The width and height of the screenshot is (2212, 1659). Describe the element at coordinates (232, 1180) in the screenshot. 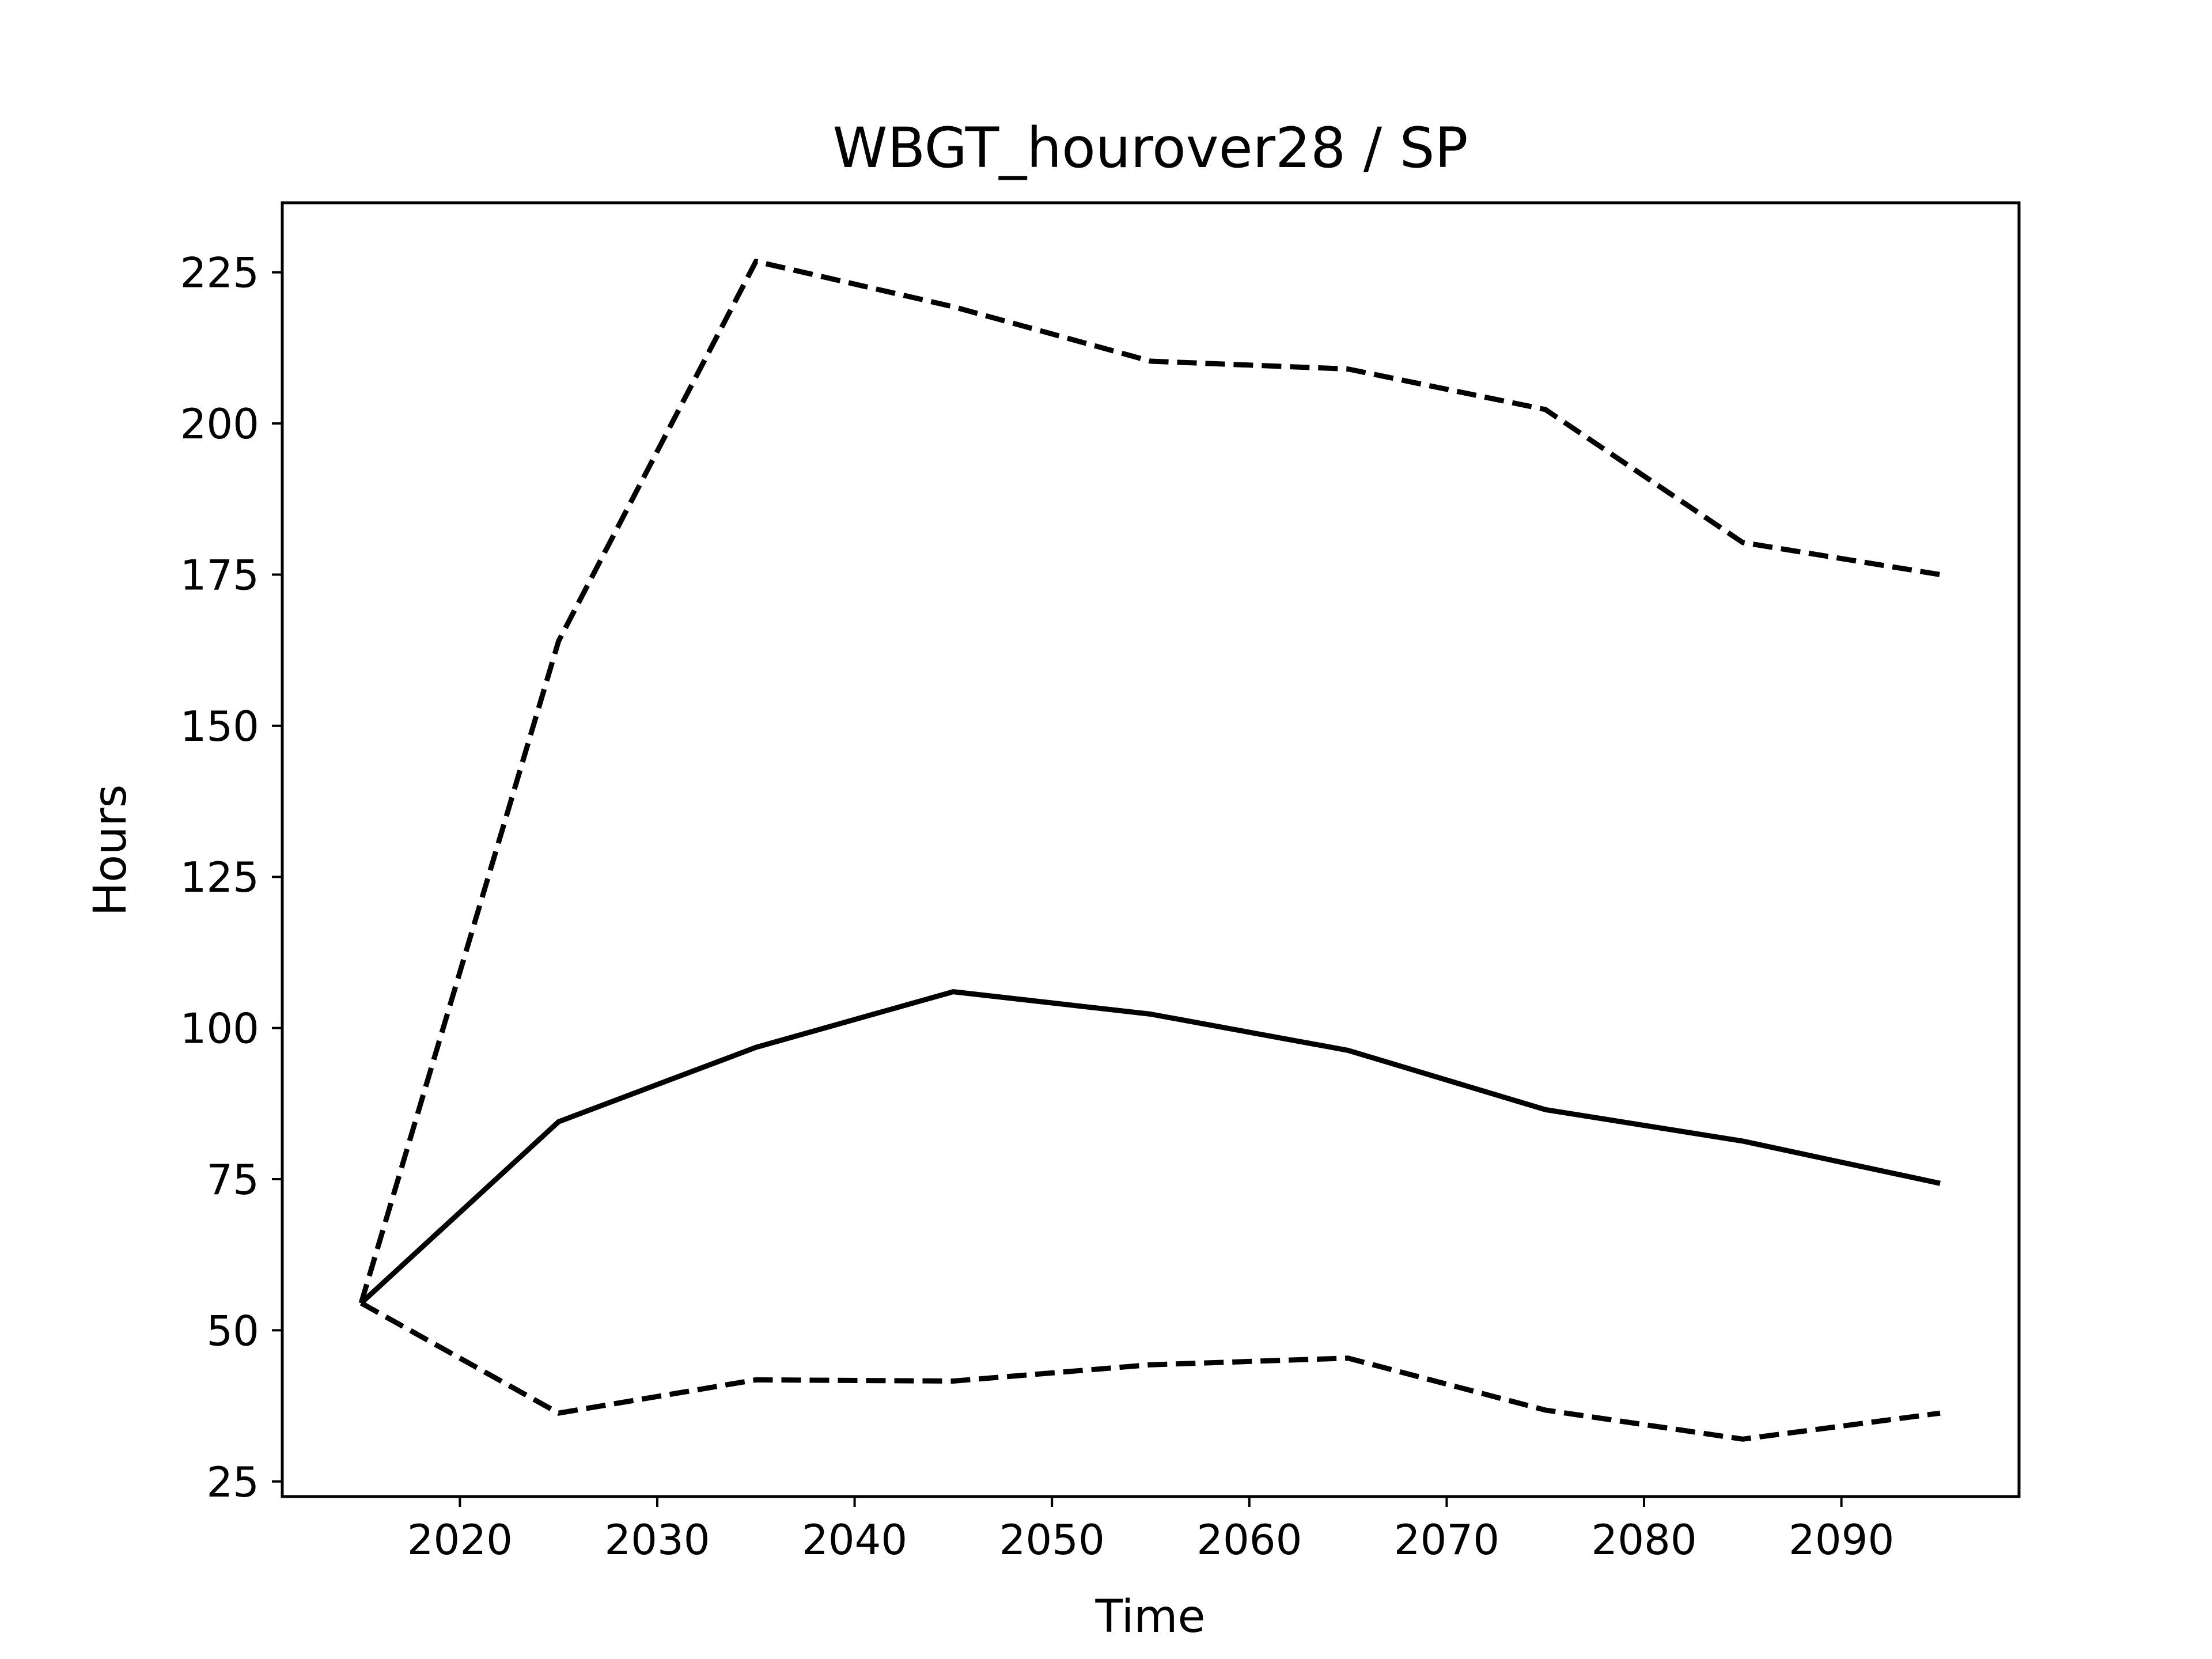

I see `y-tick-label-75: 75` at that location.